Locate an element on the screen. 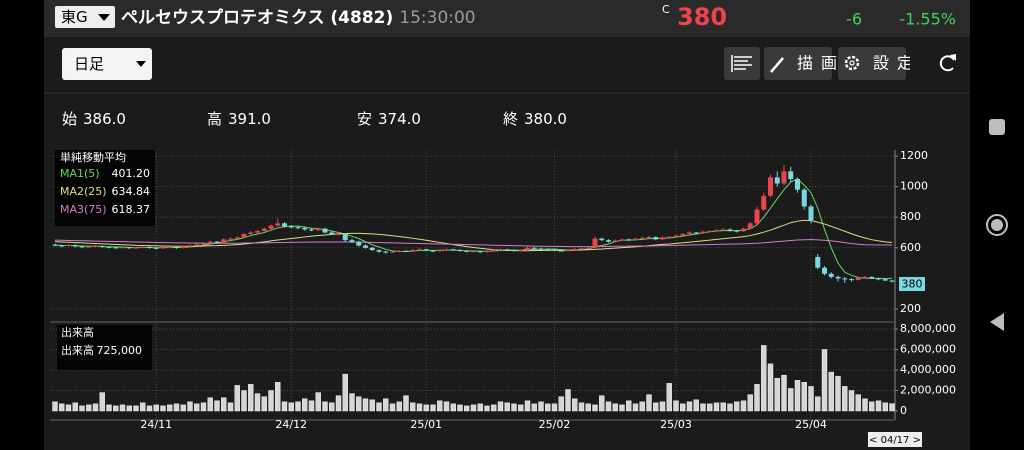 Image resolution: width=1024 pixels, height=450 pixels. stock-name: ペルセウスプロテオミクス (4882) is located at coordinates (257, 17).